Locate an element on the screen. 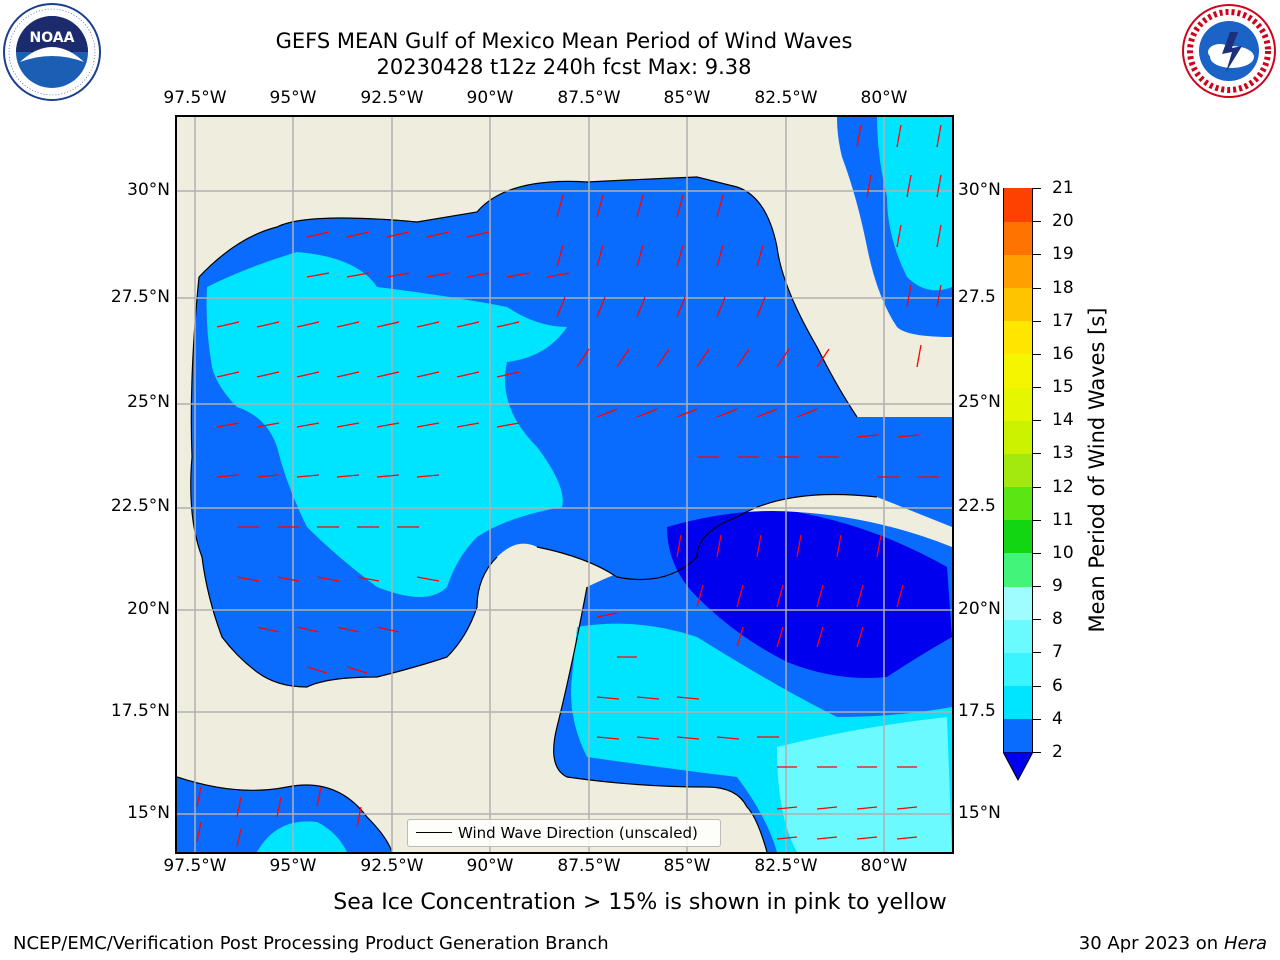  lat-label-left: 22.5°N is located at coordinates (140, 506).